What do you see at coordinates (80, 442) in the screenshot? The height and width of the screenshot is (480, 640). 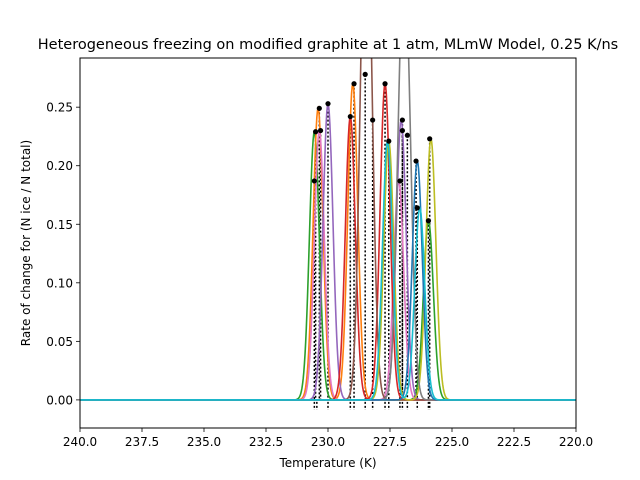 I see `x-tick-label: 240.0` at bounding box center [80, 442].